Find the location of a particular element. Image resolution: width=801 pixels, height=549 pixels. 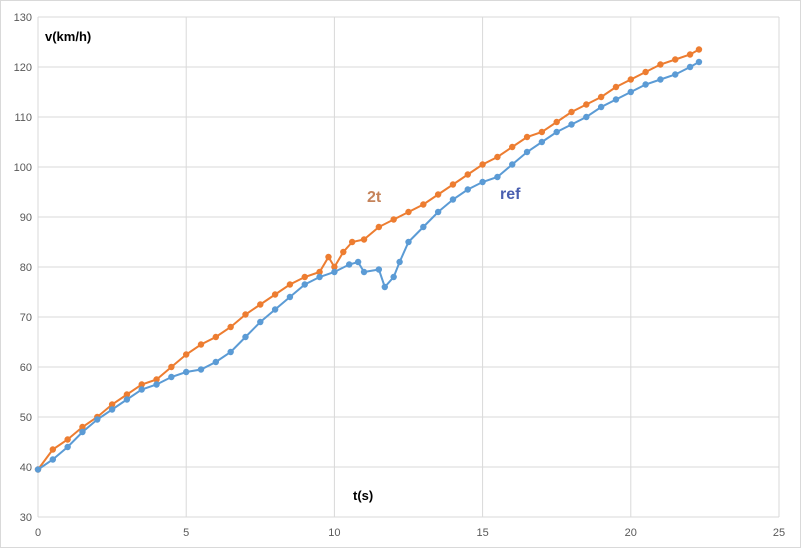

x-axis-title: t(s) is located at coordinates (363, 495).